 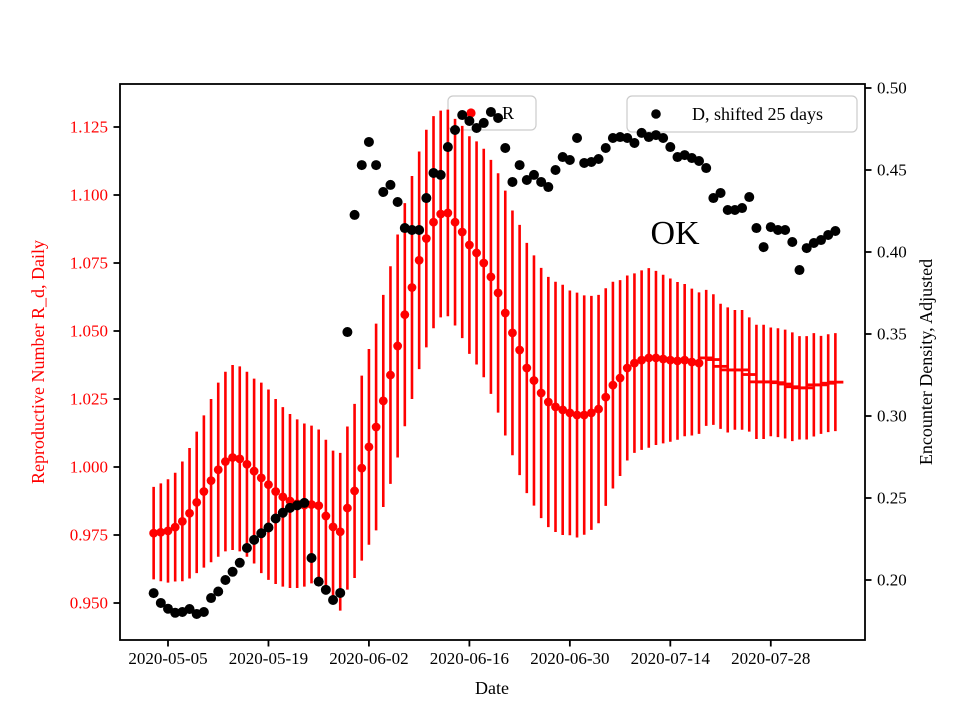 What do you see at coordinates (89, 263) in the screenshot?
I see `left-tick-label: 1.075` at bounding box center [89, 263].